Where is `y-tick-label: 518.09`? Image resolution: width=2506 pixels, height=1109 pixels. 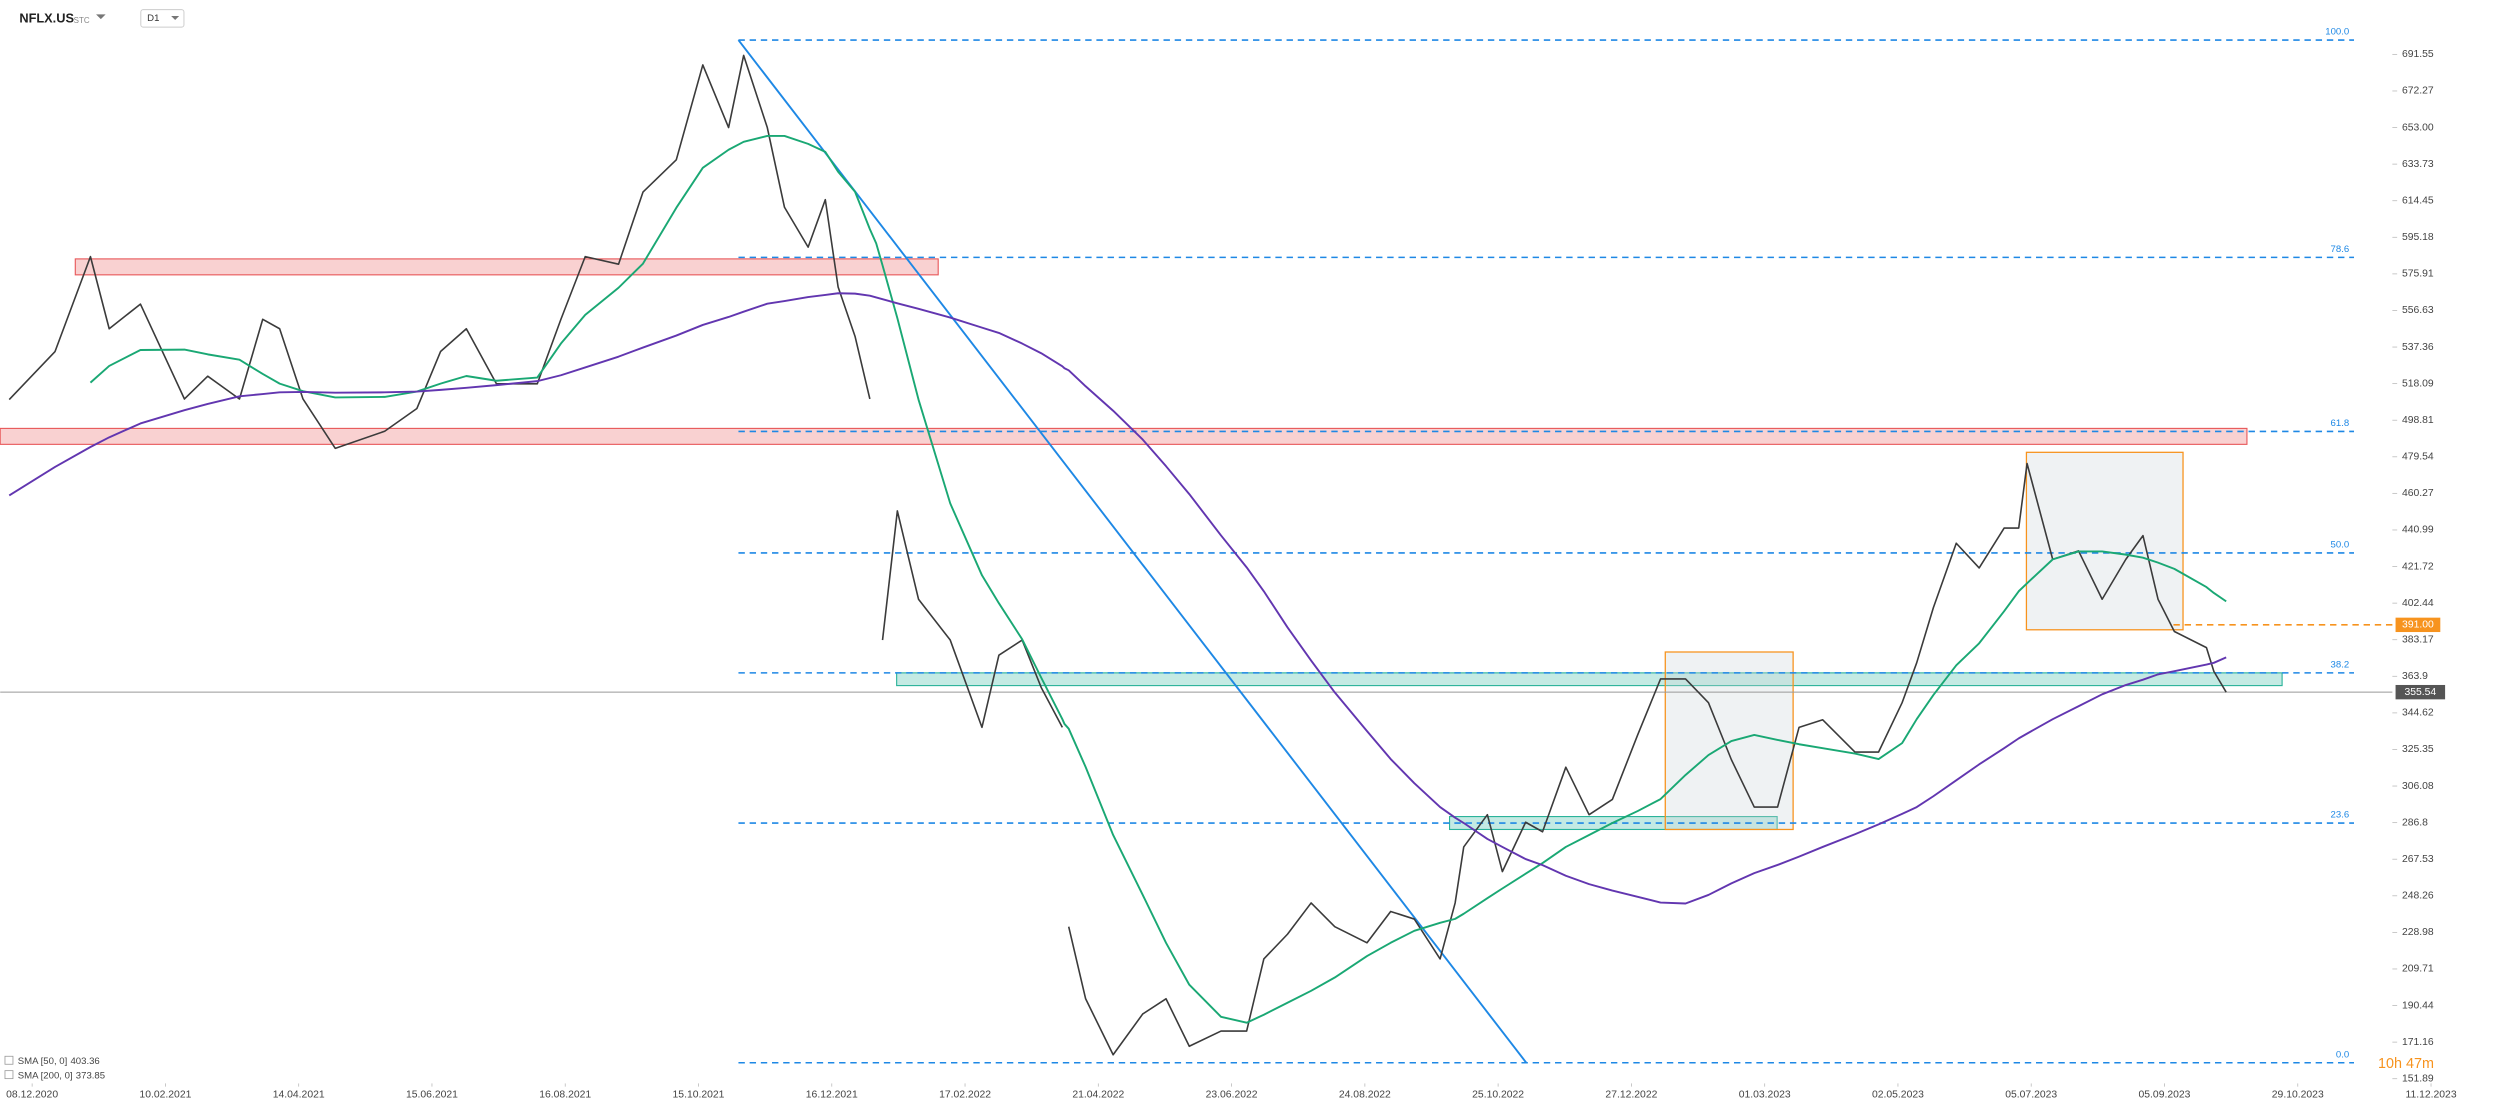
y-tick-label: 518.09 is located at coordinates (2418, 383).